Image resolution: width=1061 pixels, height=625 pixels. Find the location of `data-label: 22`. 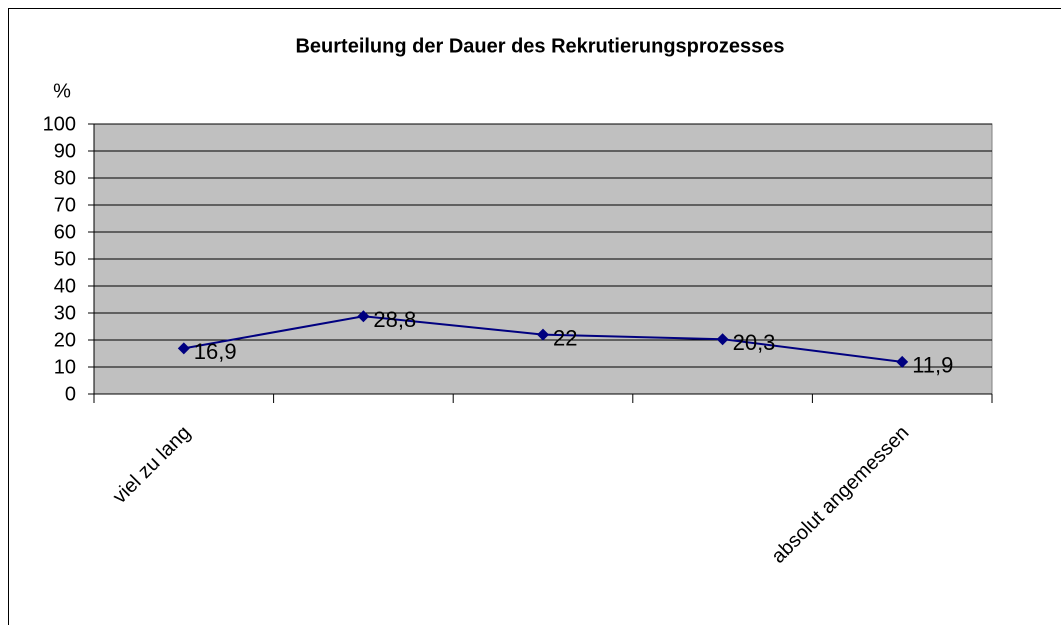

data-label: 22 is located at coordinates (565, 337).